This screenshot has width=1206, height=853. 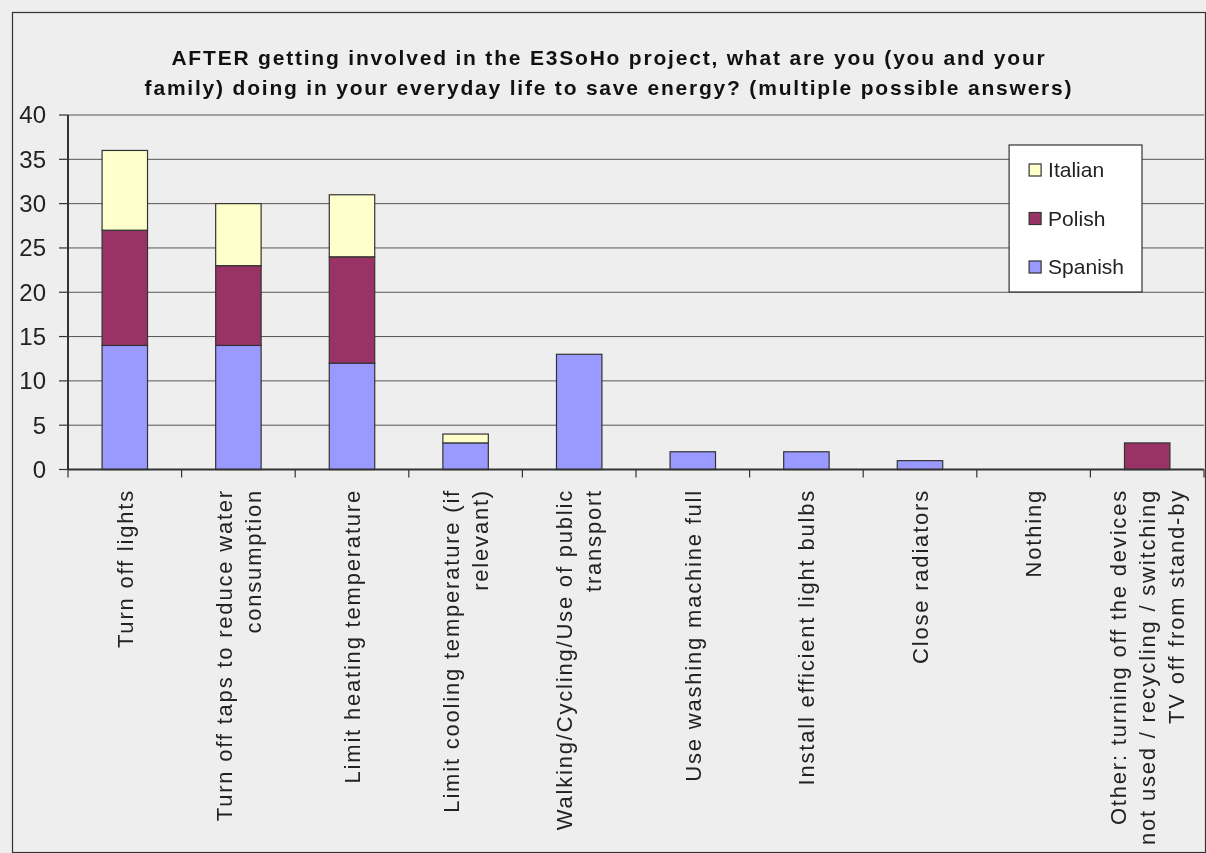 I want to click on x-tick-label: Install efficient light bulbs, so click(x=807, y=637).